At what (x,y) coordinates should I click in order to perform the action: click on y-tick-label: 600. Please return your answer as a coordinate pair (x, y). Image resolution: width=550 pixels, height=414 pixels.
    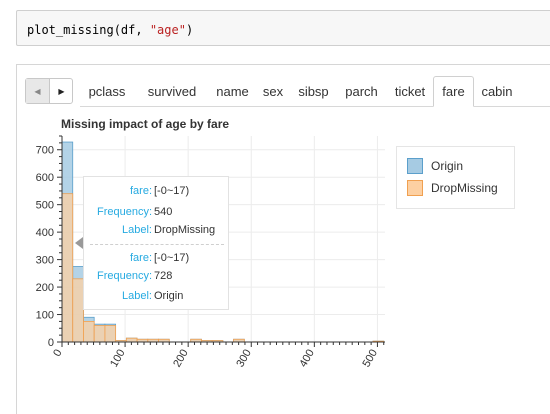
    Looking at the image, I should click on (45, 178).